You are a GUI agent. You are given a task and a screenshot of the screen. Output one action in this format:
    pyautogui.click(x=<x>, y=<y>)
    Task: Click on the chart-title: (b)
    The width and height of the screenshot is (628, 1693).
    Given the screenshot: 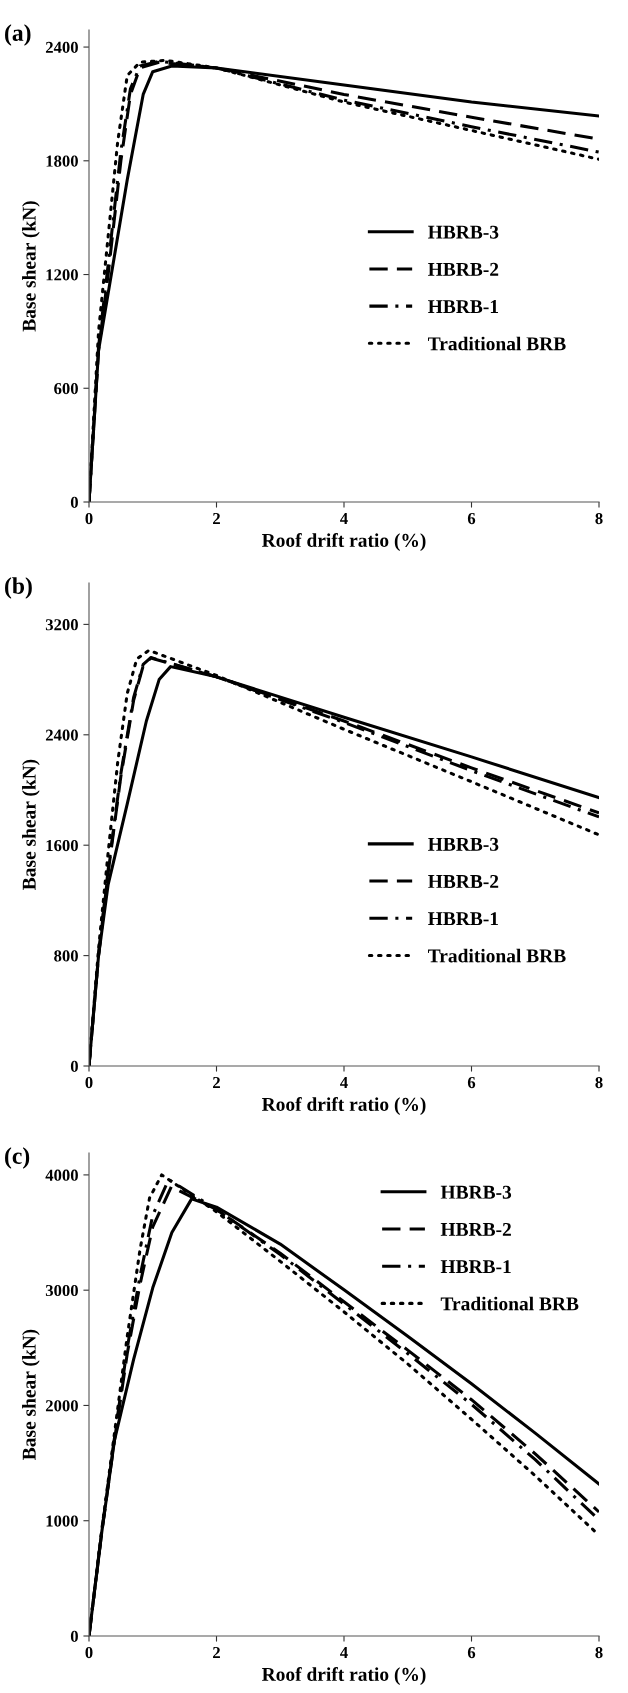 What is the action you would take?
    pyautogui.click(x=18, y=588)
    